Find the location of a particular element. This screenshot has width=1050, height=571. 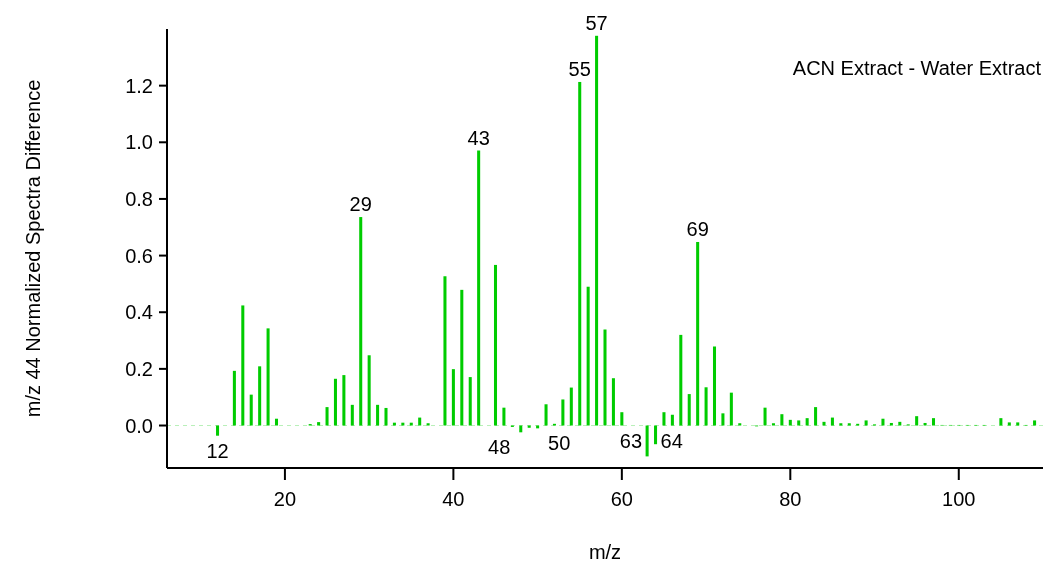

annotation: 55 is located at coordinates (579, 68).